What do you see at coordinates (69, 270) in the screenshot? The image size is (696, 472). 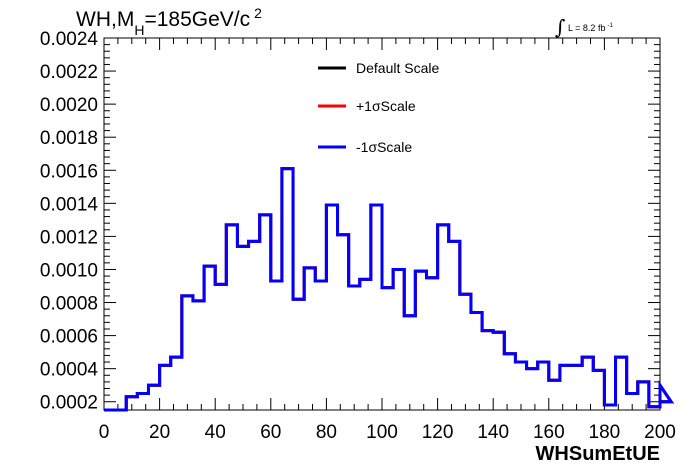 I see `y-tick-label: 0.0010` at bounding box center [69, 270].